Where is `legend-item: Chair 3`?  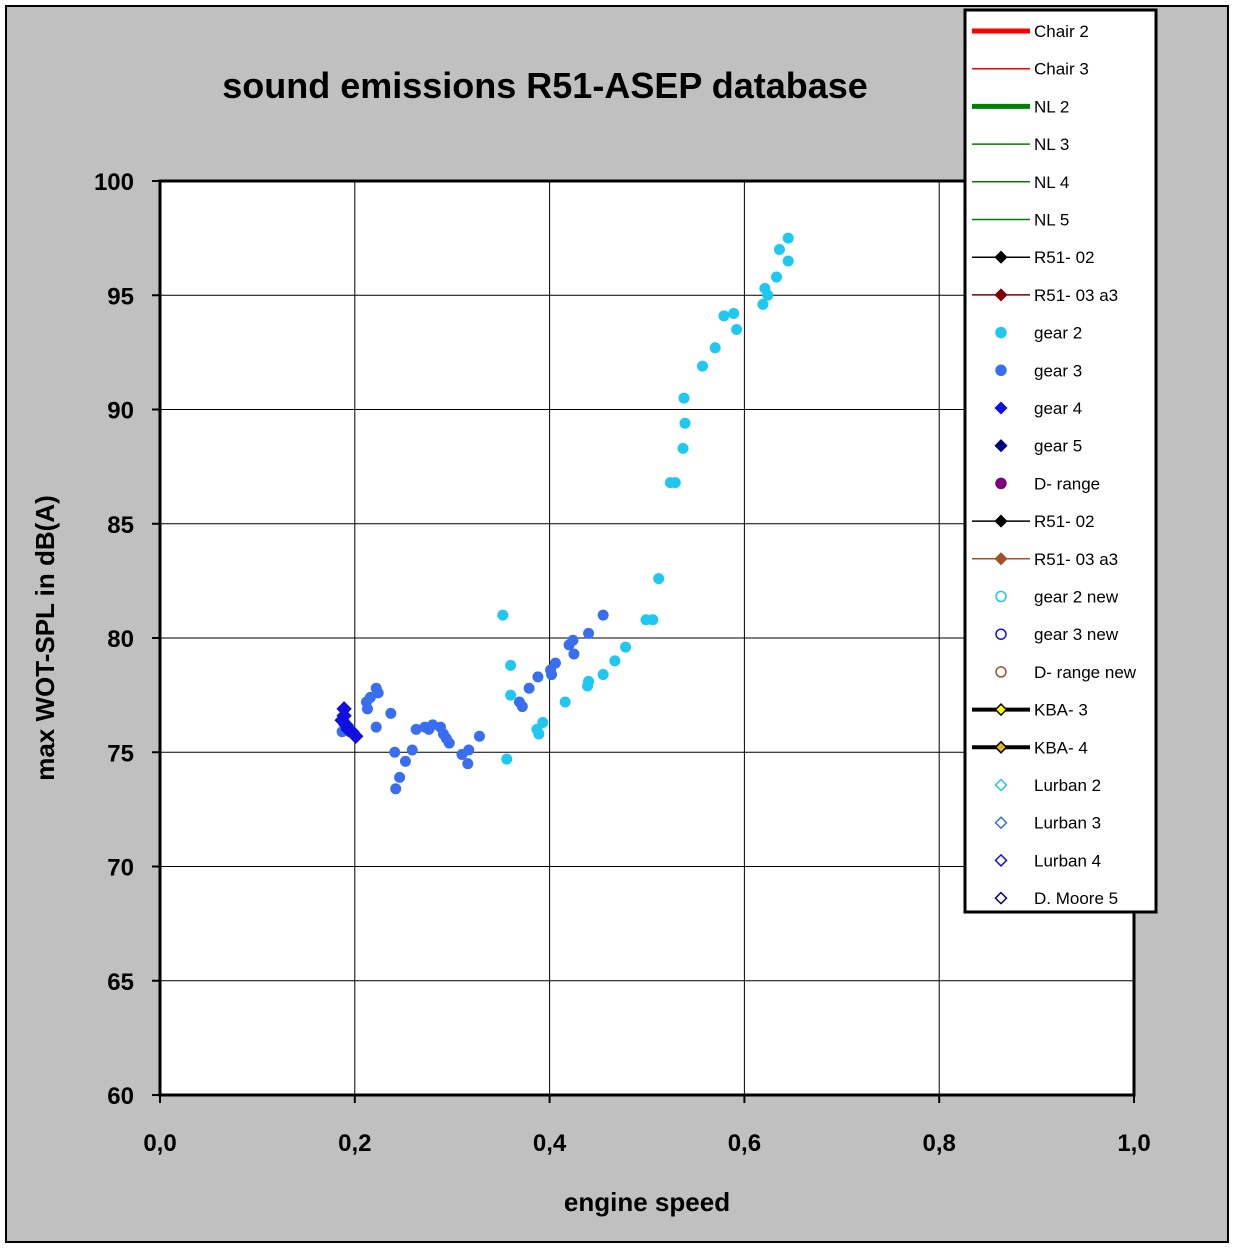
legend-item: Chair 3 is located at coordinates (1030, 69).